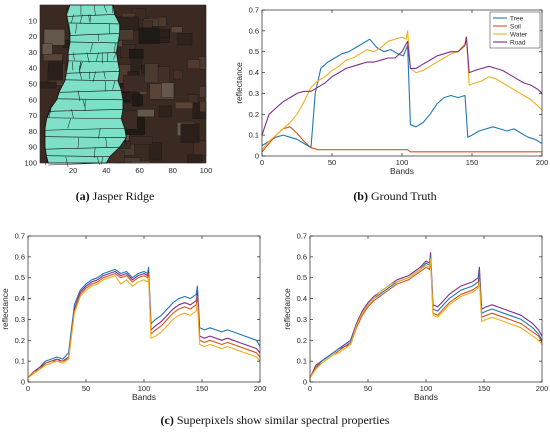 This screenshot has width=550, height=434. I want to click on y-tick-label: 0.5, so click(302, 277).